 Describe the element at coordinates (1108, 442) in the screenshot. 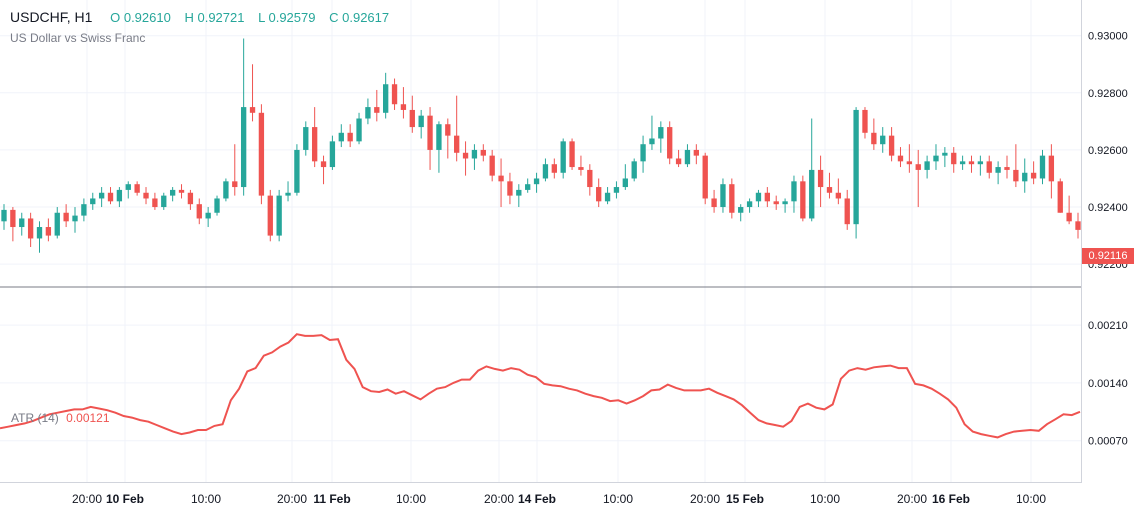

I see `atr-tick-label: 0.00070` at that location.